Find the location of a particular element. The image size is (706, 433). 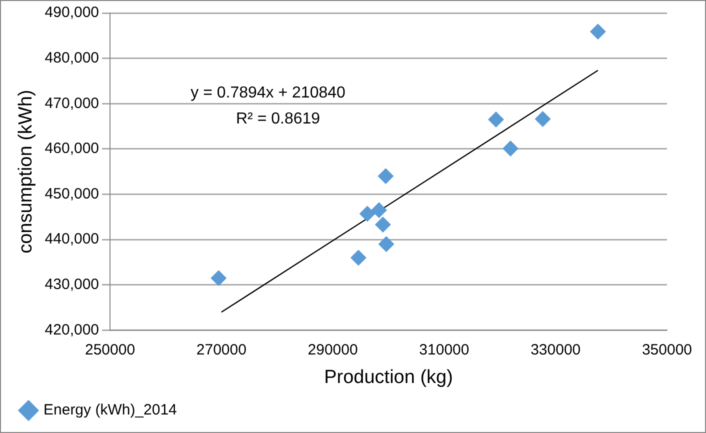

y-tick-label: 420,000 is located at coordinates (72, 329).